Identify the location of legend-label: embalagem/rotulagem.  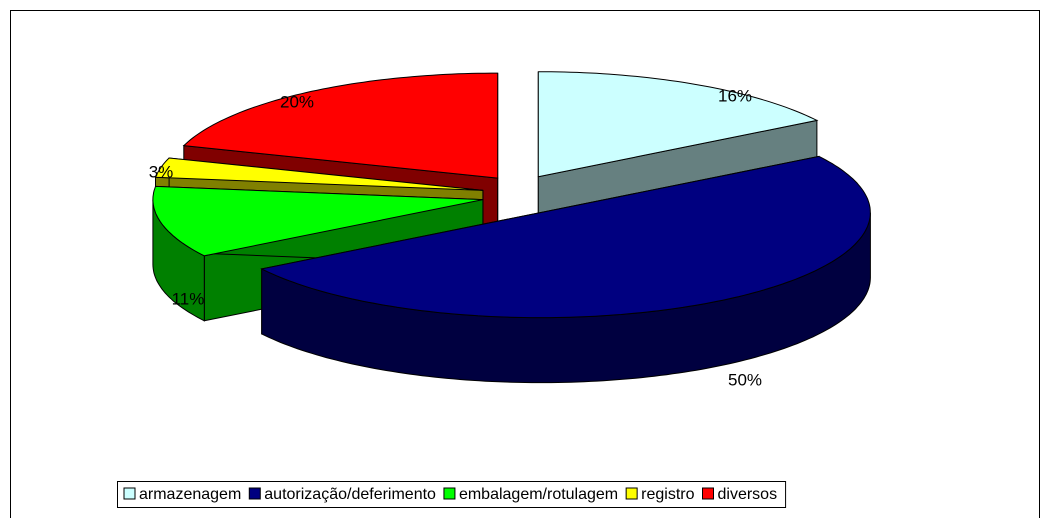
(538, 494).